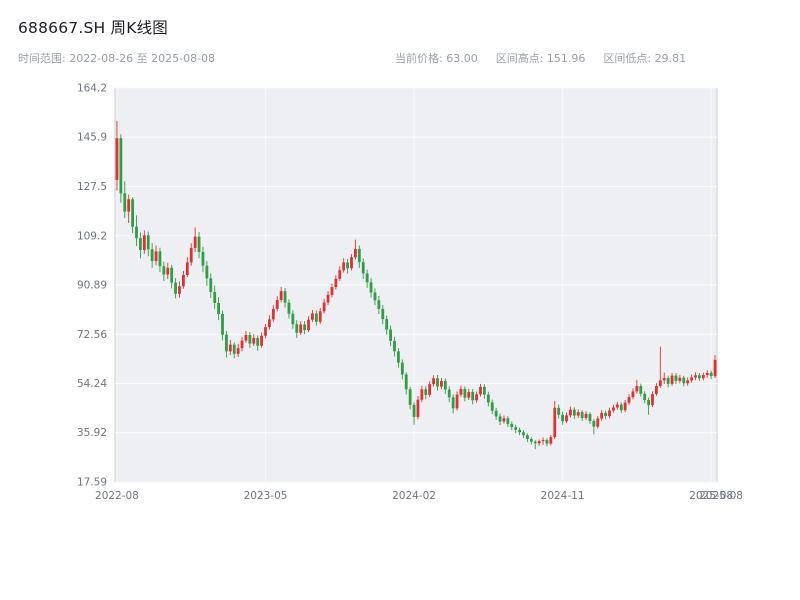  I want to click on x-end-label: 2025-08, so click(721, 496).